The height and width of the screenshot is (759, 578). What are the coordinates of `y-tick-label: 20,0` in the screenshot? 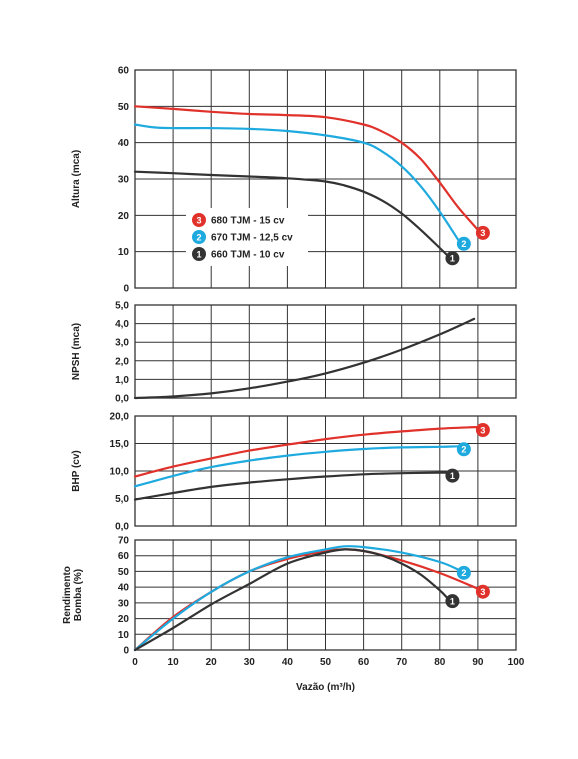 It's located at (120, 417).